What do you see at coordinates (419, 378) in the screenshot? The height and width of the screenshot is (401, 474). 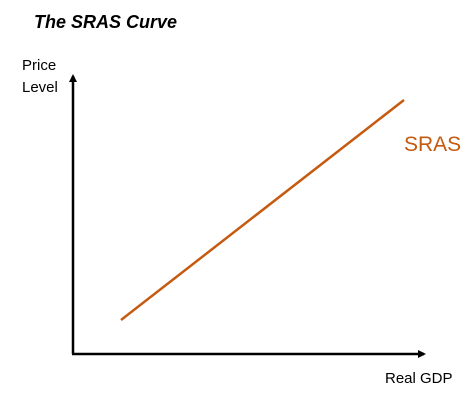 I see `x-axis-label: Real GDP` at bounding box center [419, 378].